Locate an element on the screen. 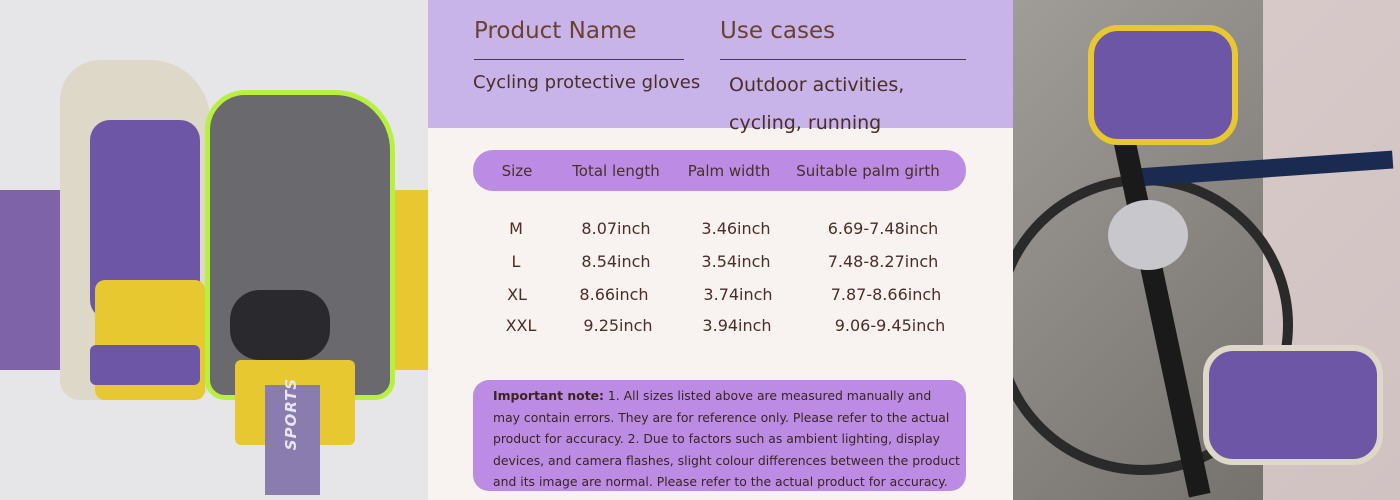 This screenshot has height=500, width=1400. note-label: Important note: is located at coordinates (548, 395).